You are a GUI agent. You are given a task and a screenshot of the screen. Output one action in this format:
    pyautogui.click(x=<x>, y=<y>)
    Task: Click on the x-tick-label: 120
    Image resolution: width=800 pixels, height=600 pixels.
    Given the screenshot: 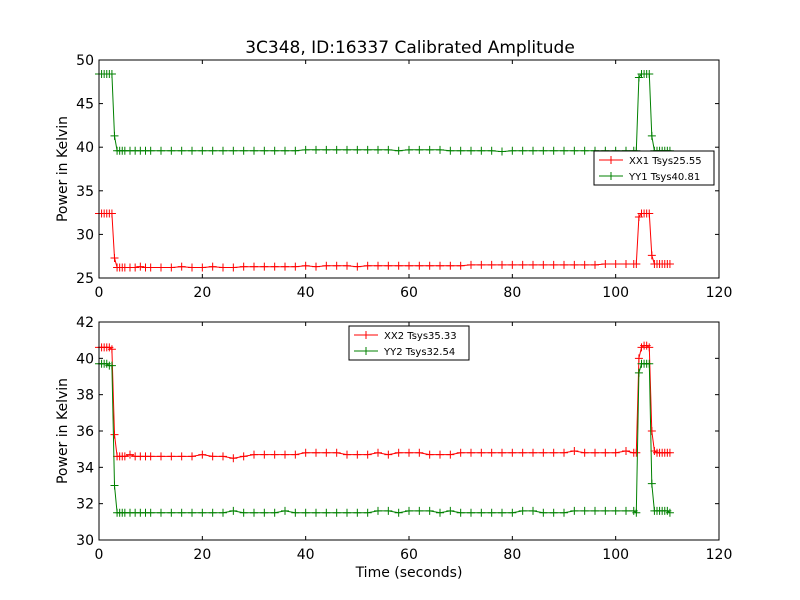 What is the action you would take?
    pyautogui.click(x=719, y=293)
    